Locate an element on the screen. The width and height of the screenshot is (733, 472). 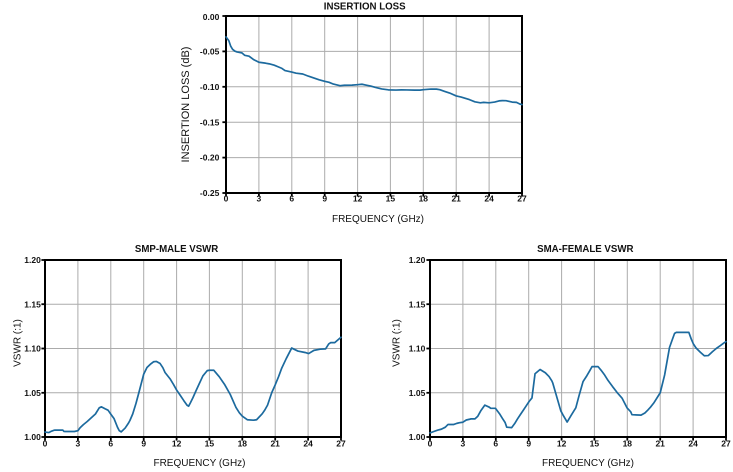
svg-text: -0.15 is located at coordinates (210, 122).